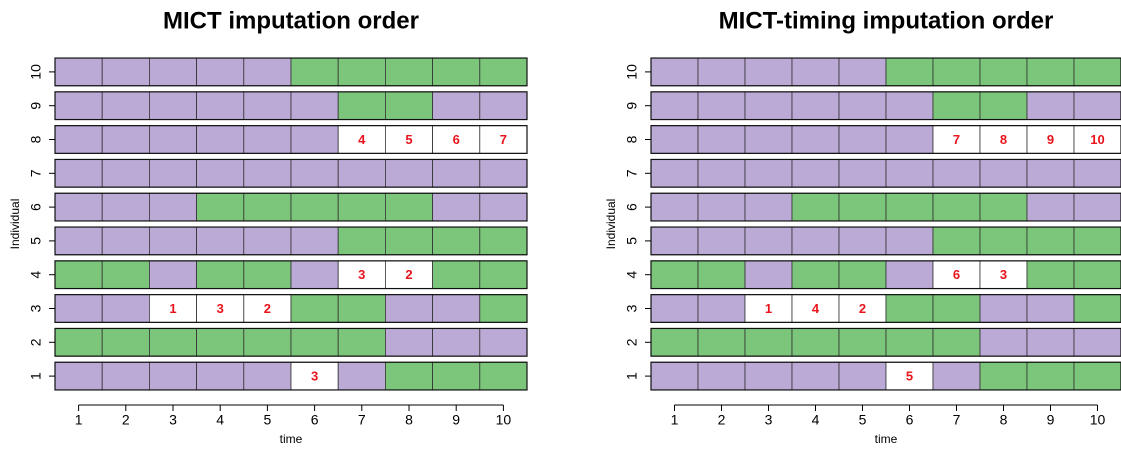 This screenshot has width=1121, height=452. I want to click on x-tick-label: 2, so click(722, 420).